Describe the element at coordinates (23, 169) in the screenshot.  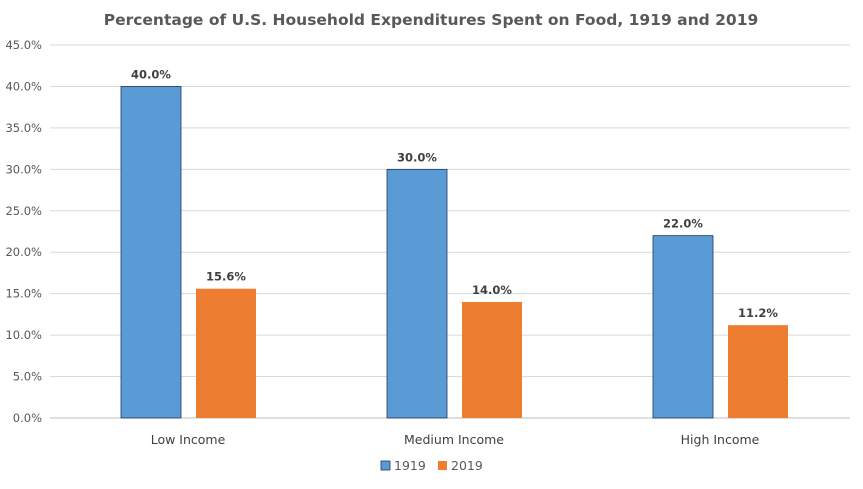
I see `y-tick-label: 30.0%` at that location.